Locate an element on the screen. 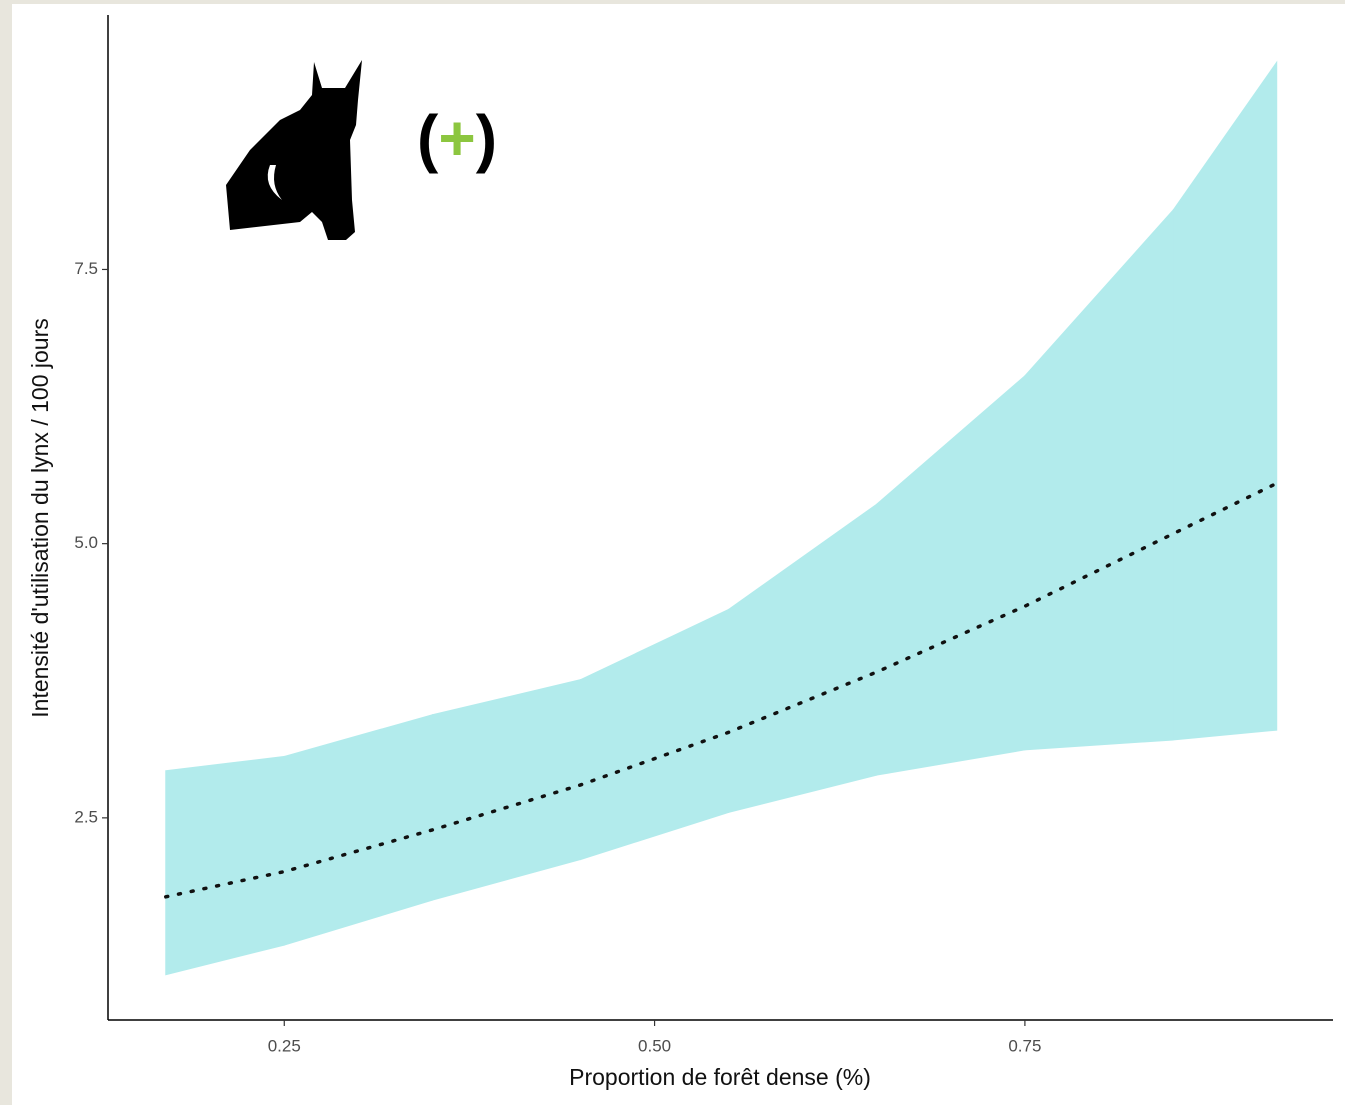  y-tick-label: 2.5 is located at coordinates (86, 816).